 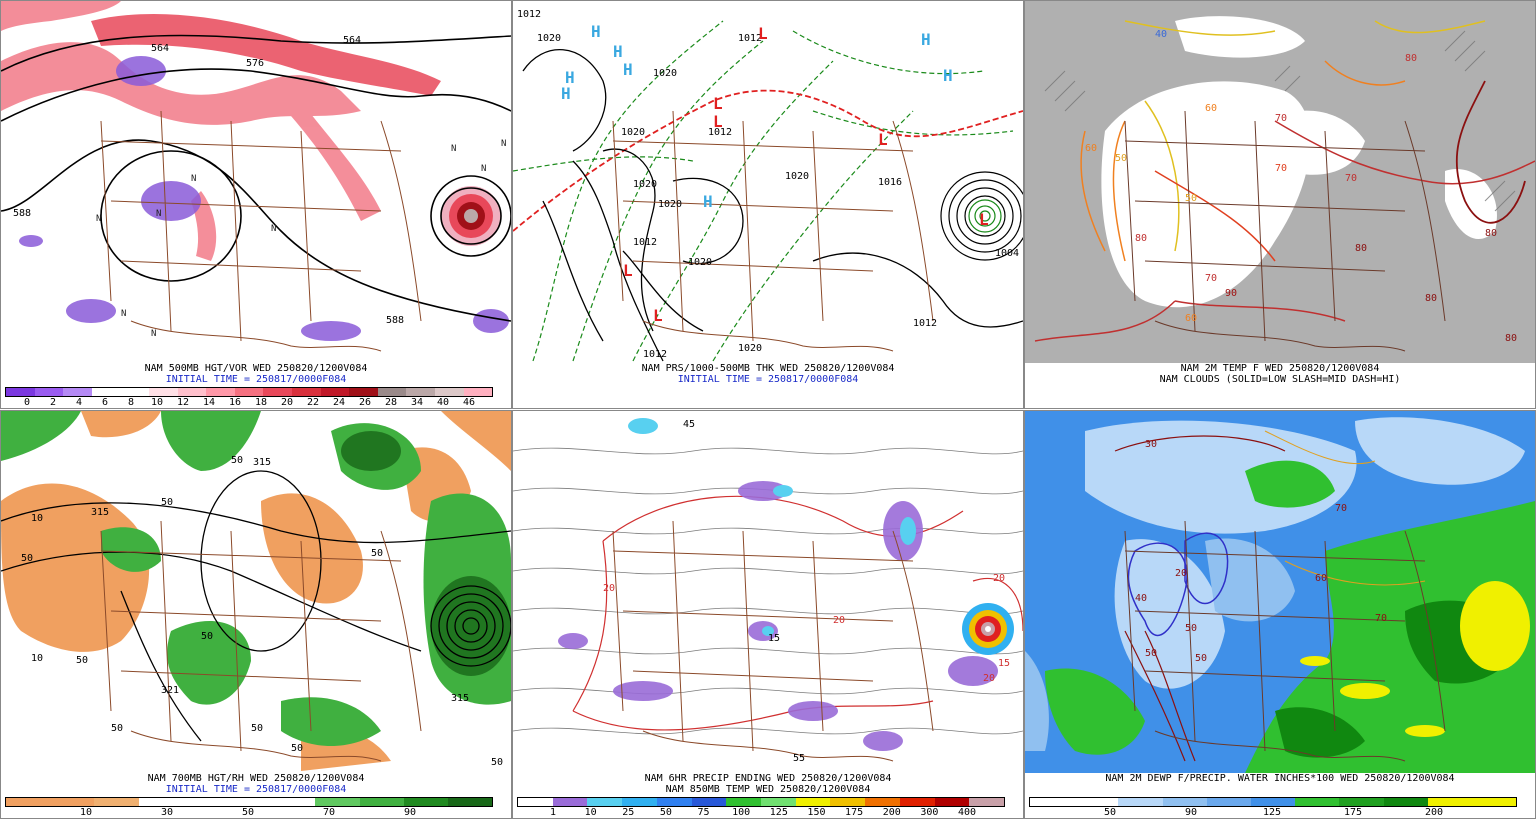 What do you see at coordinates (1191, 628) in the screenshot?
I see `p6-label-1: 50` at bounding box center [1191, 628].